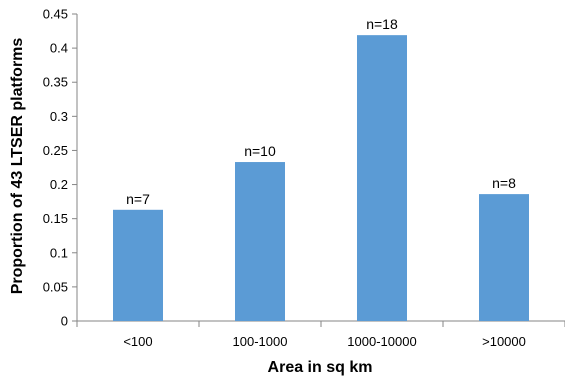 Image resolution: width=565 pixels, height=379 pixels. What do you see at coordinates (260, 151) in the screenshot?
I see `data-label: n=10` at bounding box center [260, 151].